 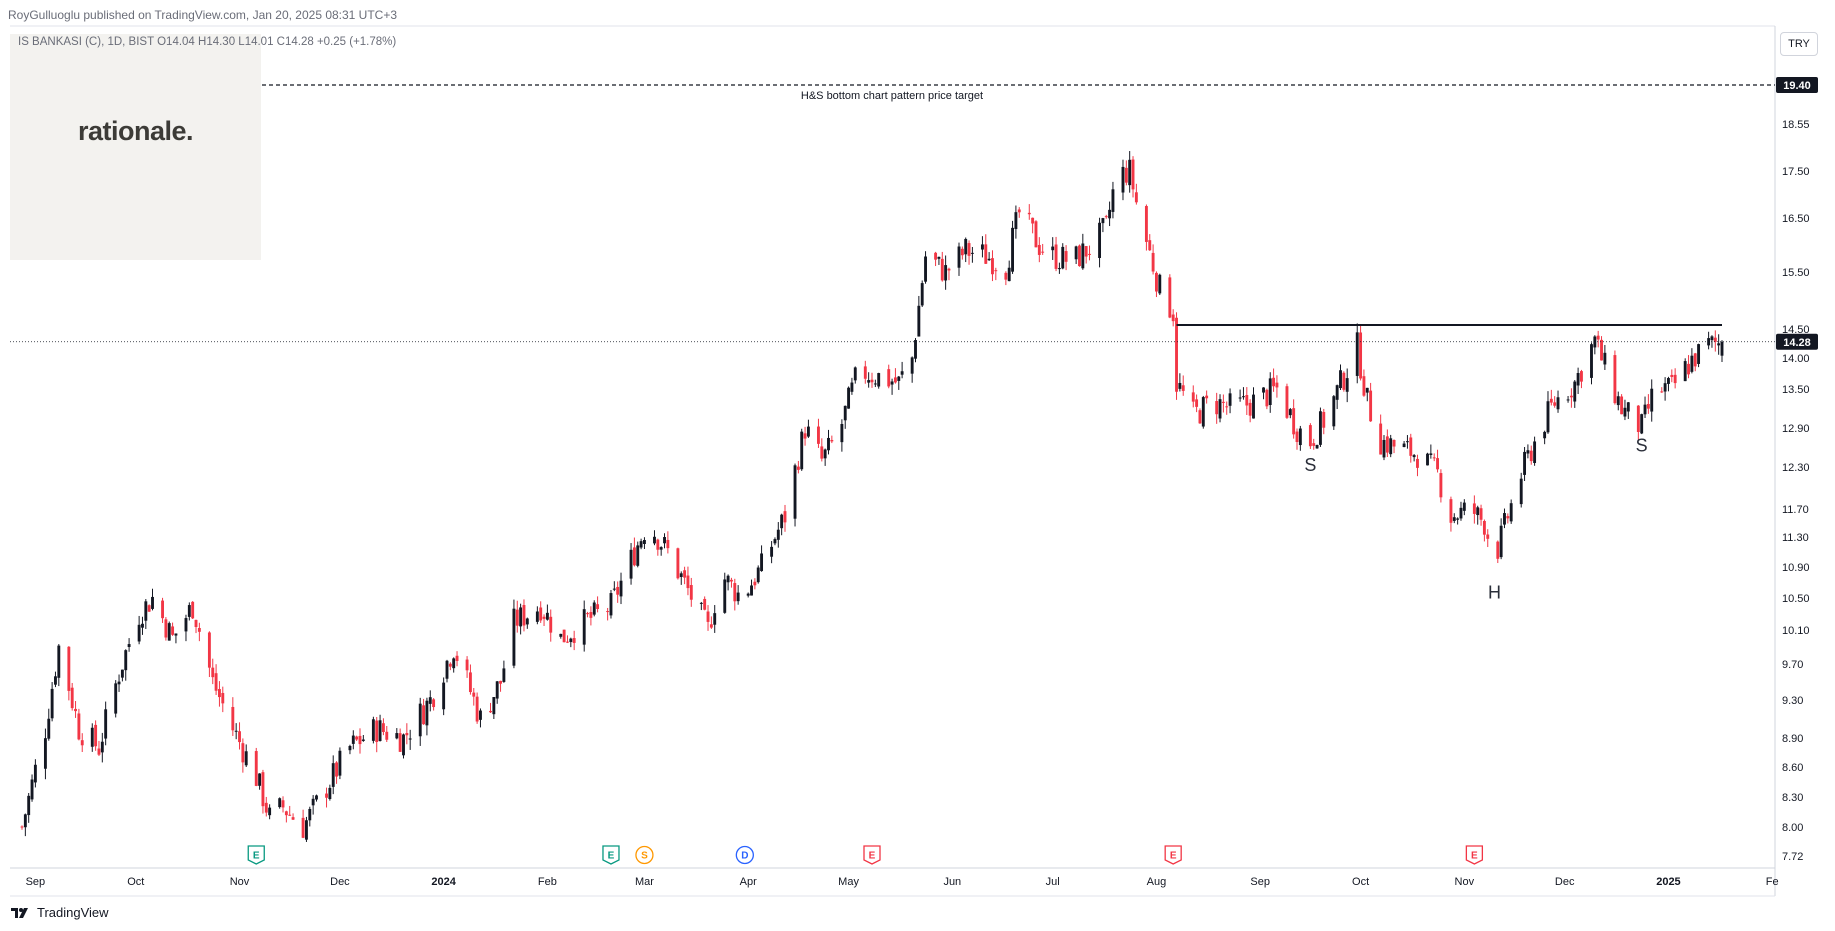 I want to click on time-tick-label: Jul, so click(x=1053, y=882).